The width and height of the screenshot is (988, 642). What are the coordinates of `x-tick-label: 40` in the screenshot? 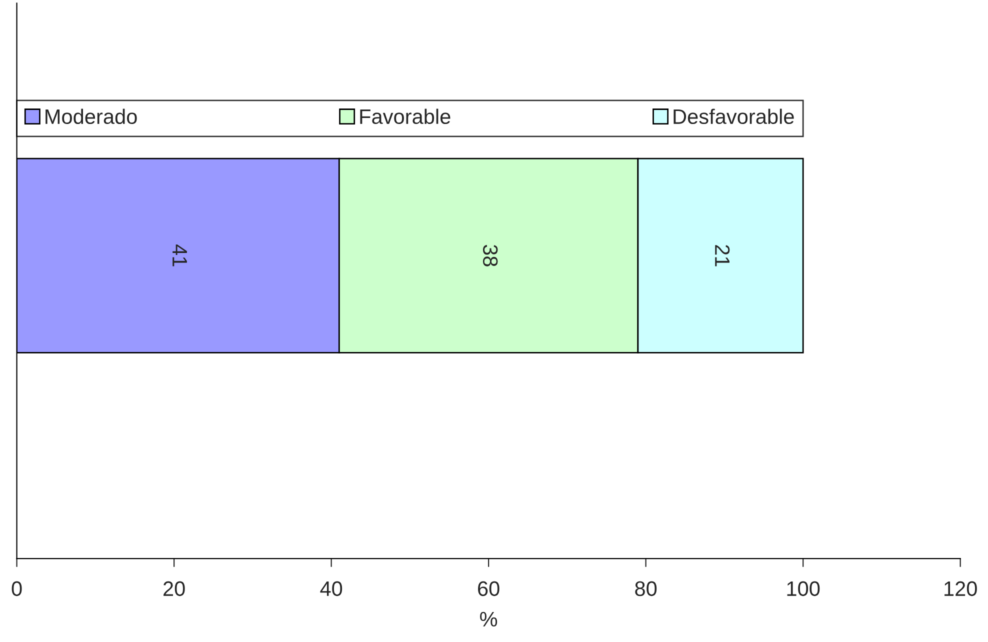 It's located at (331, 588).